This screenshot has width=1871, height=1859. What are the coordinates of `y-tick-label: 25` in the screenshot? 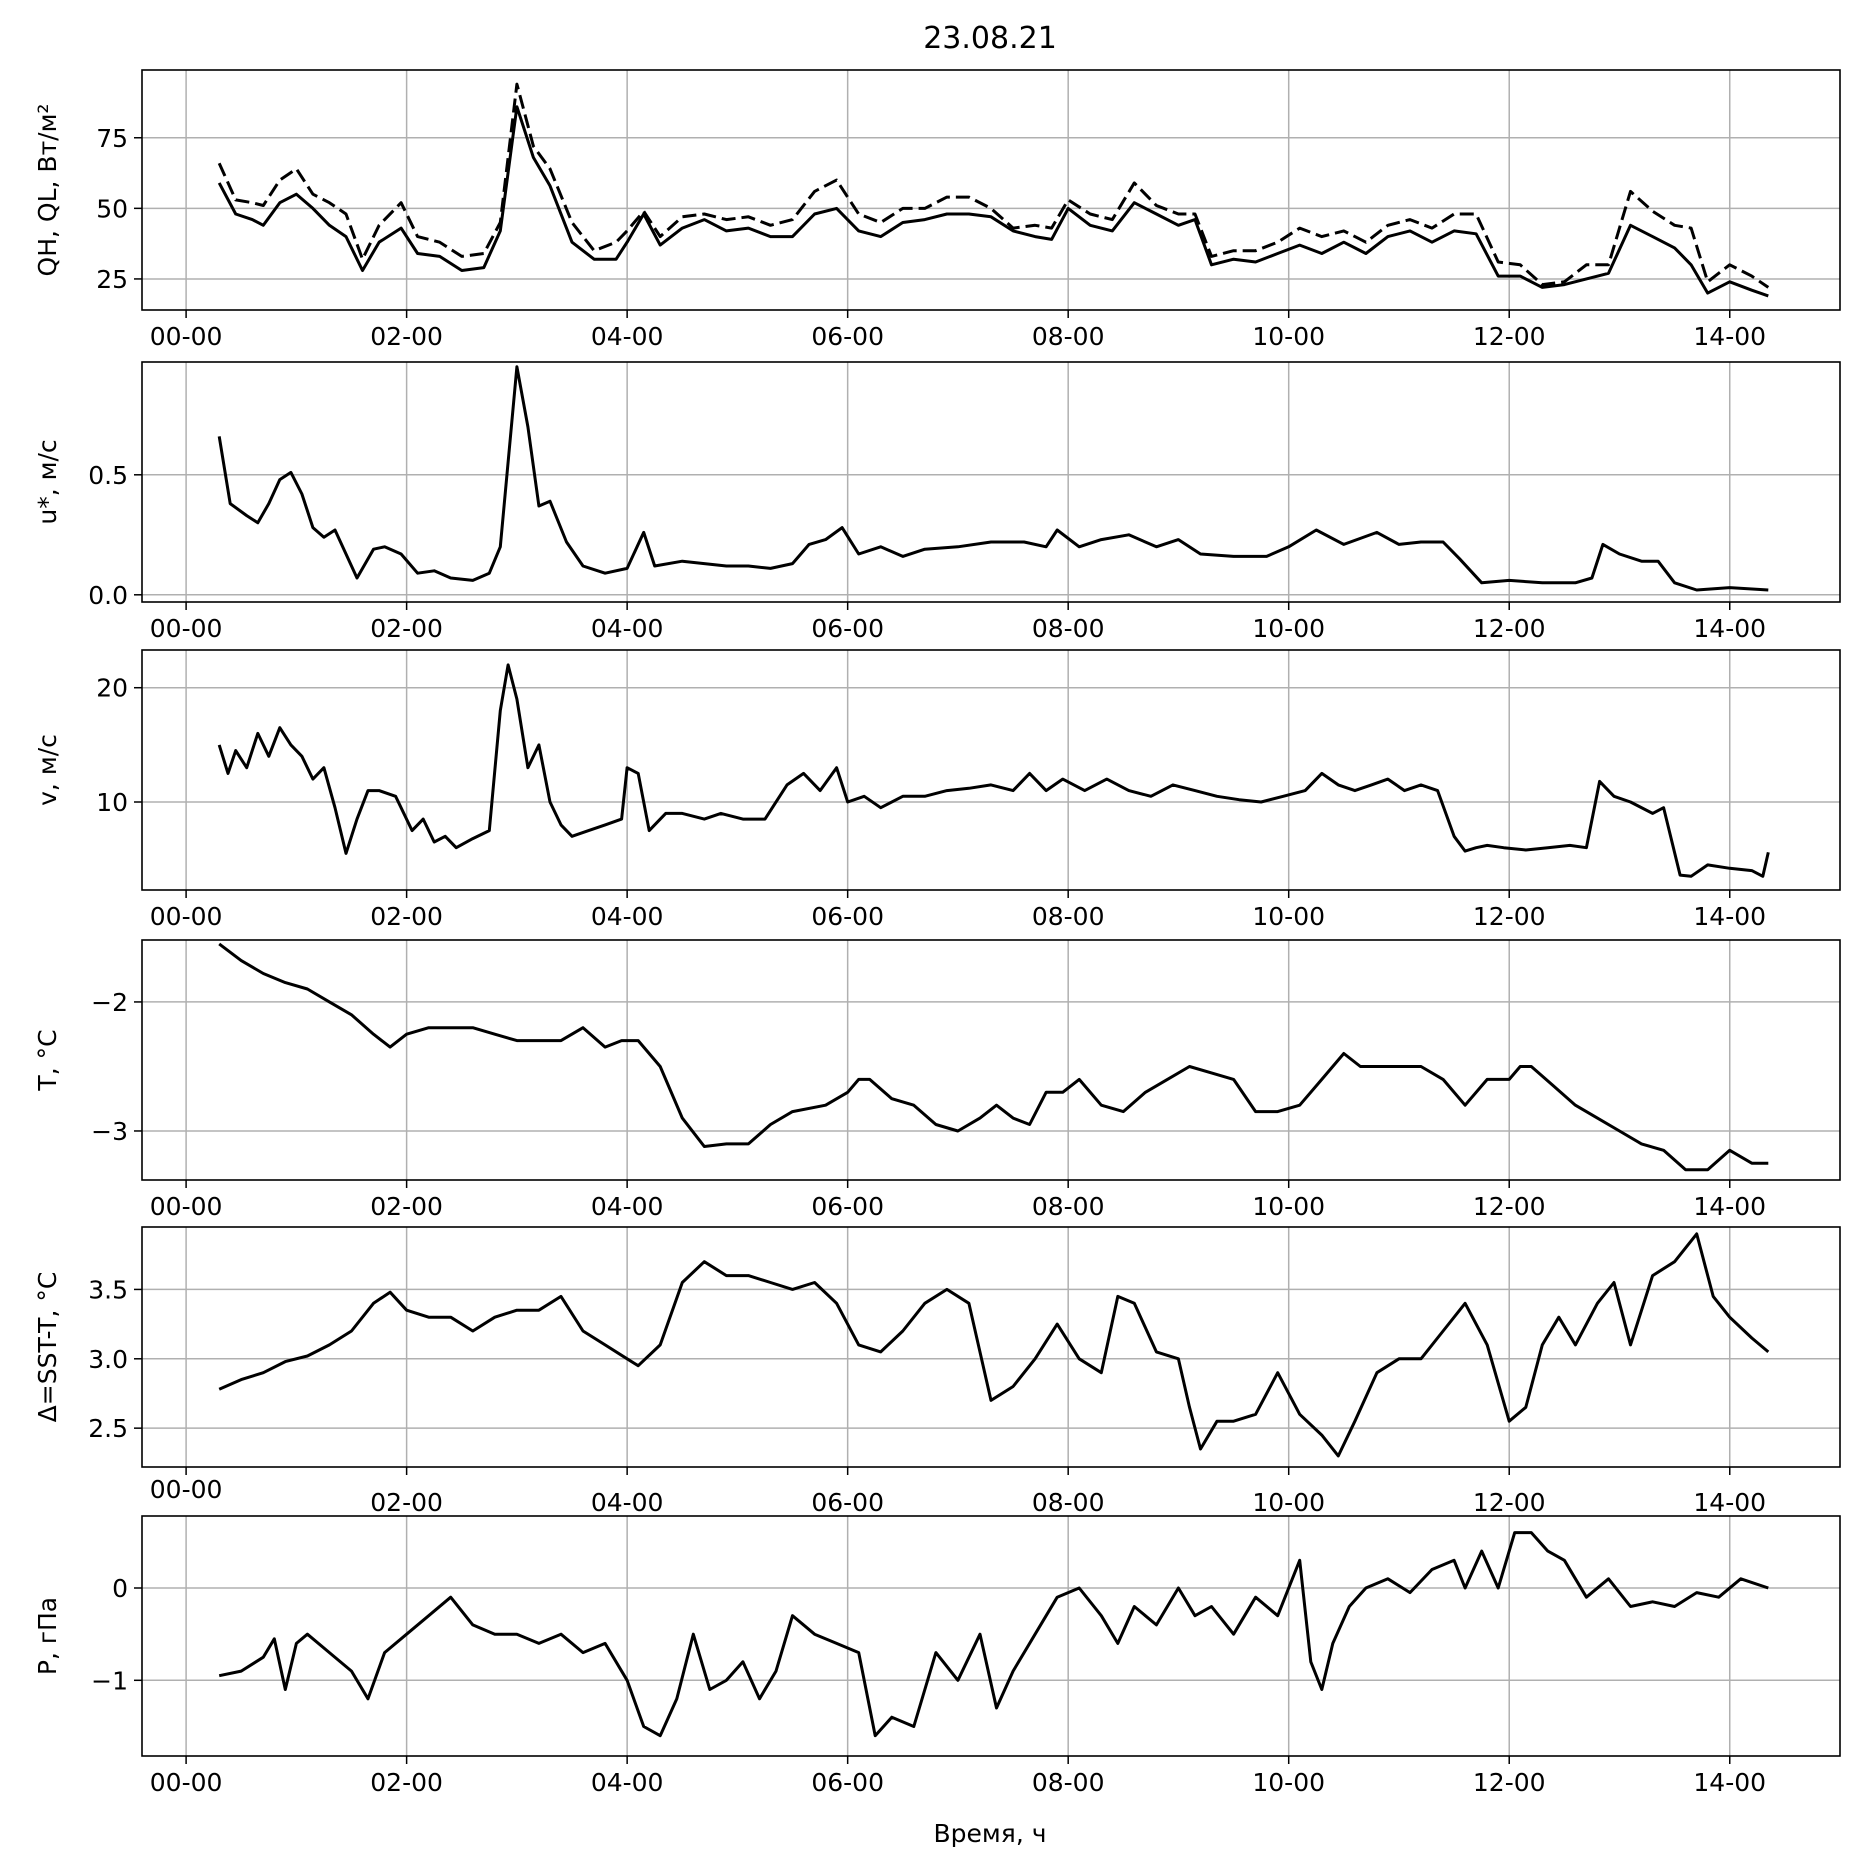 It's located at (112, 279).